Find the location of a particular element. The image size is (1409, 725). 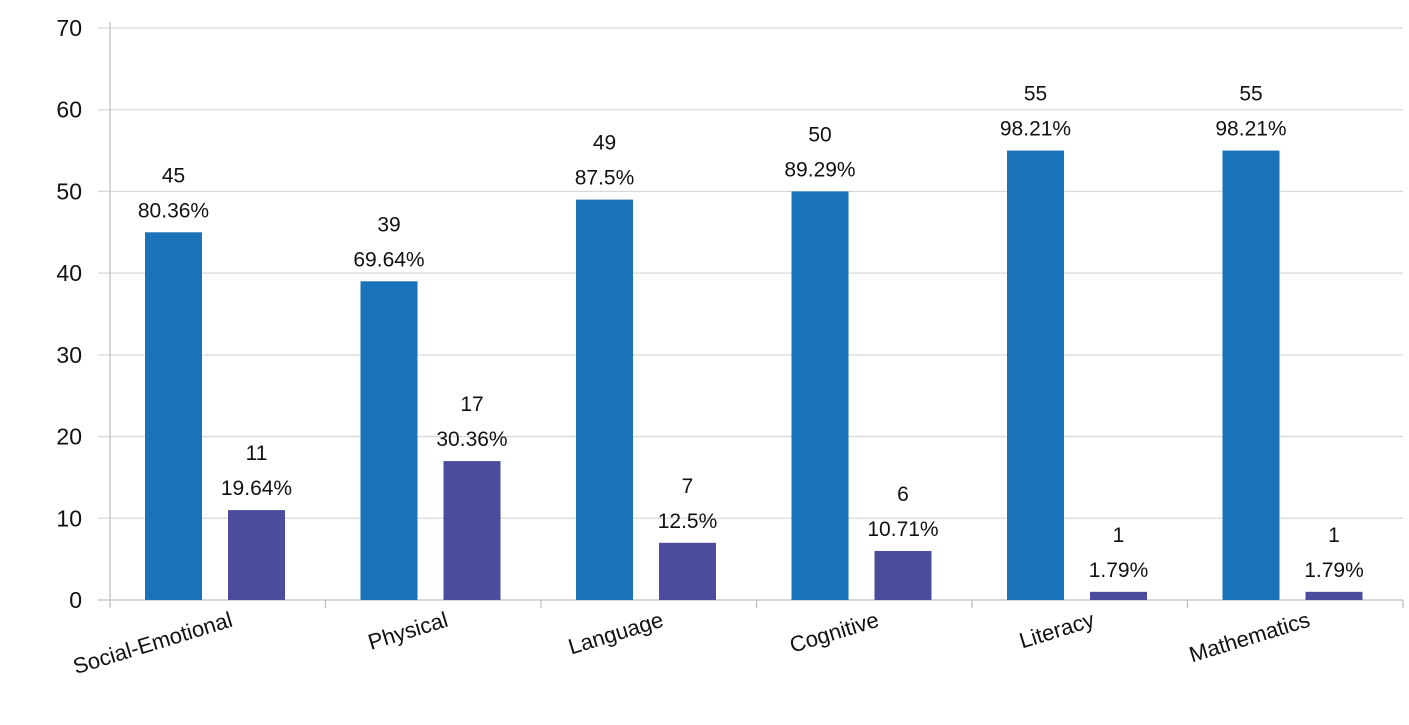

y-tick-label: 70 is located at coordinates (69, 28).